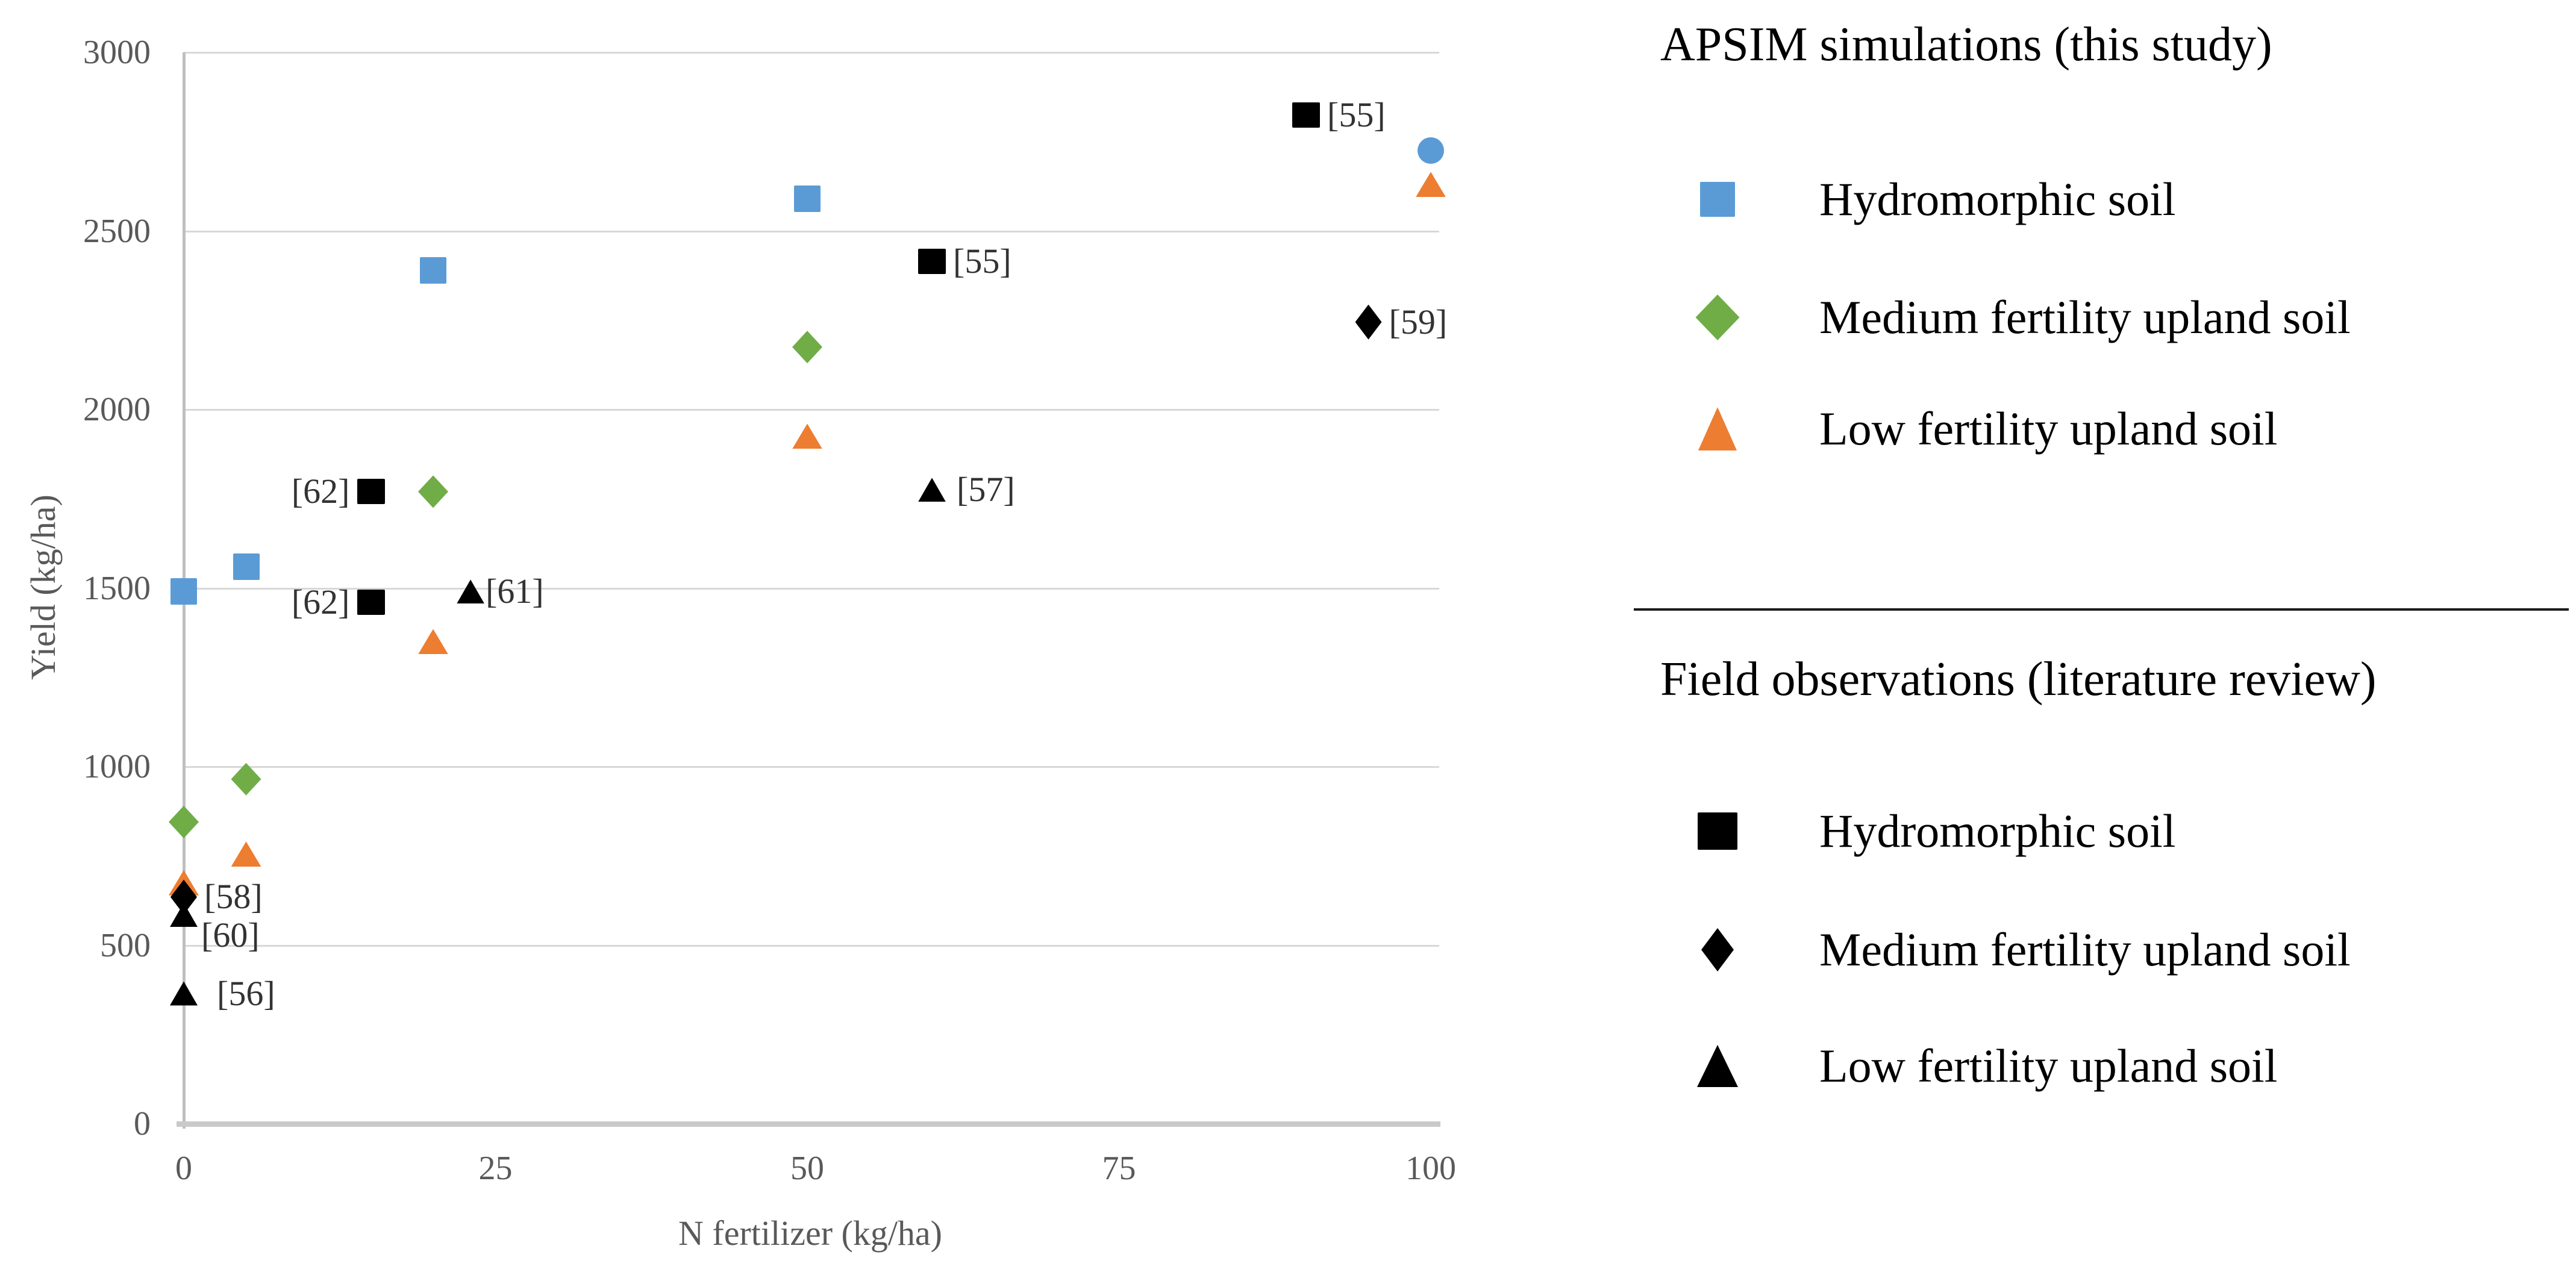 The image size is (2576, 1284). I want to click on point-circle-x100-y2725, so click(1431, 150).